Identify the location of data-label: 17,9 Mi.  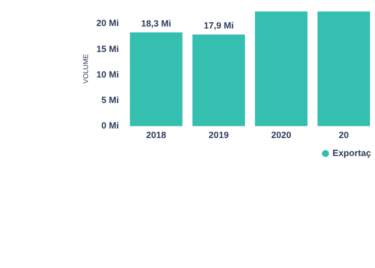
(219, 25).